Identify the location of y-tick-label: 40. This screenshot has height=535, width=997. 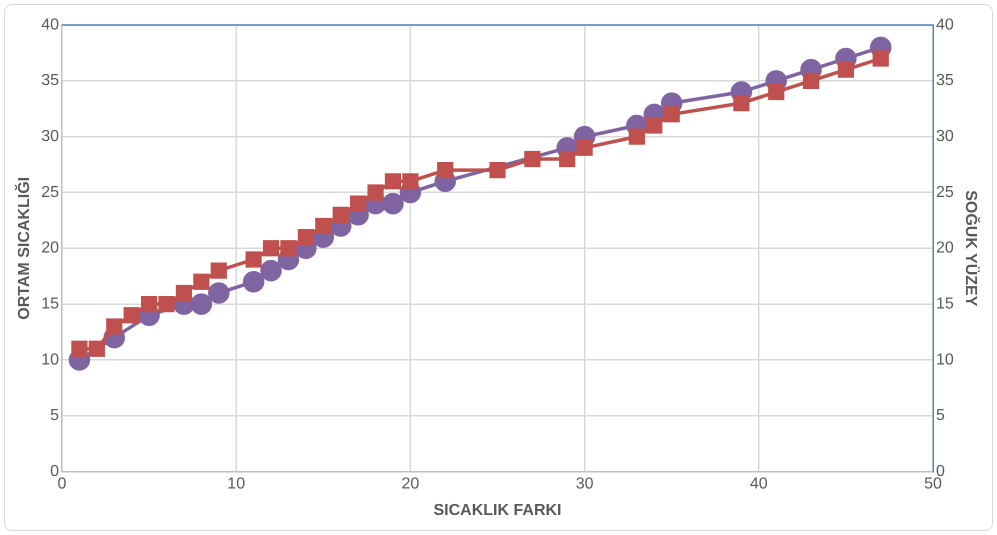
(50, 25).